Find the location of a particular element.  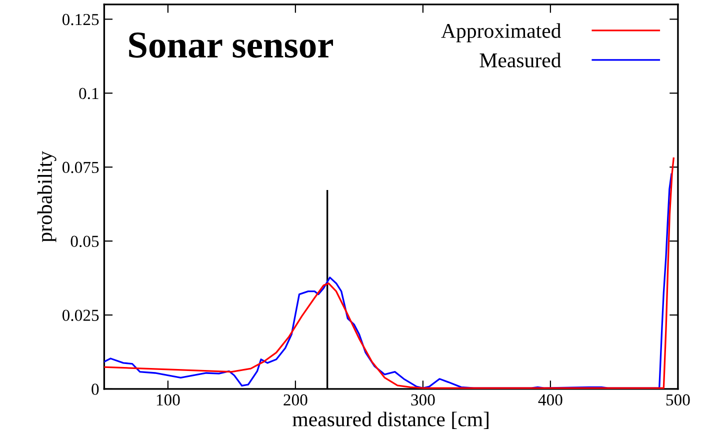

text: Sonar sensor is located at coordinates (231, 45).